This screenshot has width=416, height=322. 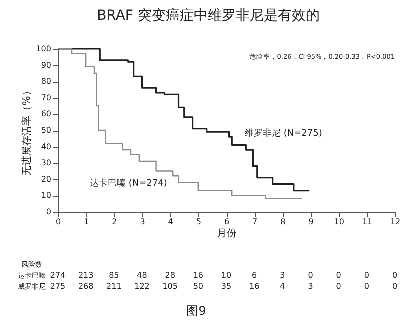 I want to click on x-tick-label: 5, so click(x=199, y=222).